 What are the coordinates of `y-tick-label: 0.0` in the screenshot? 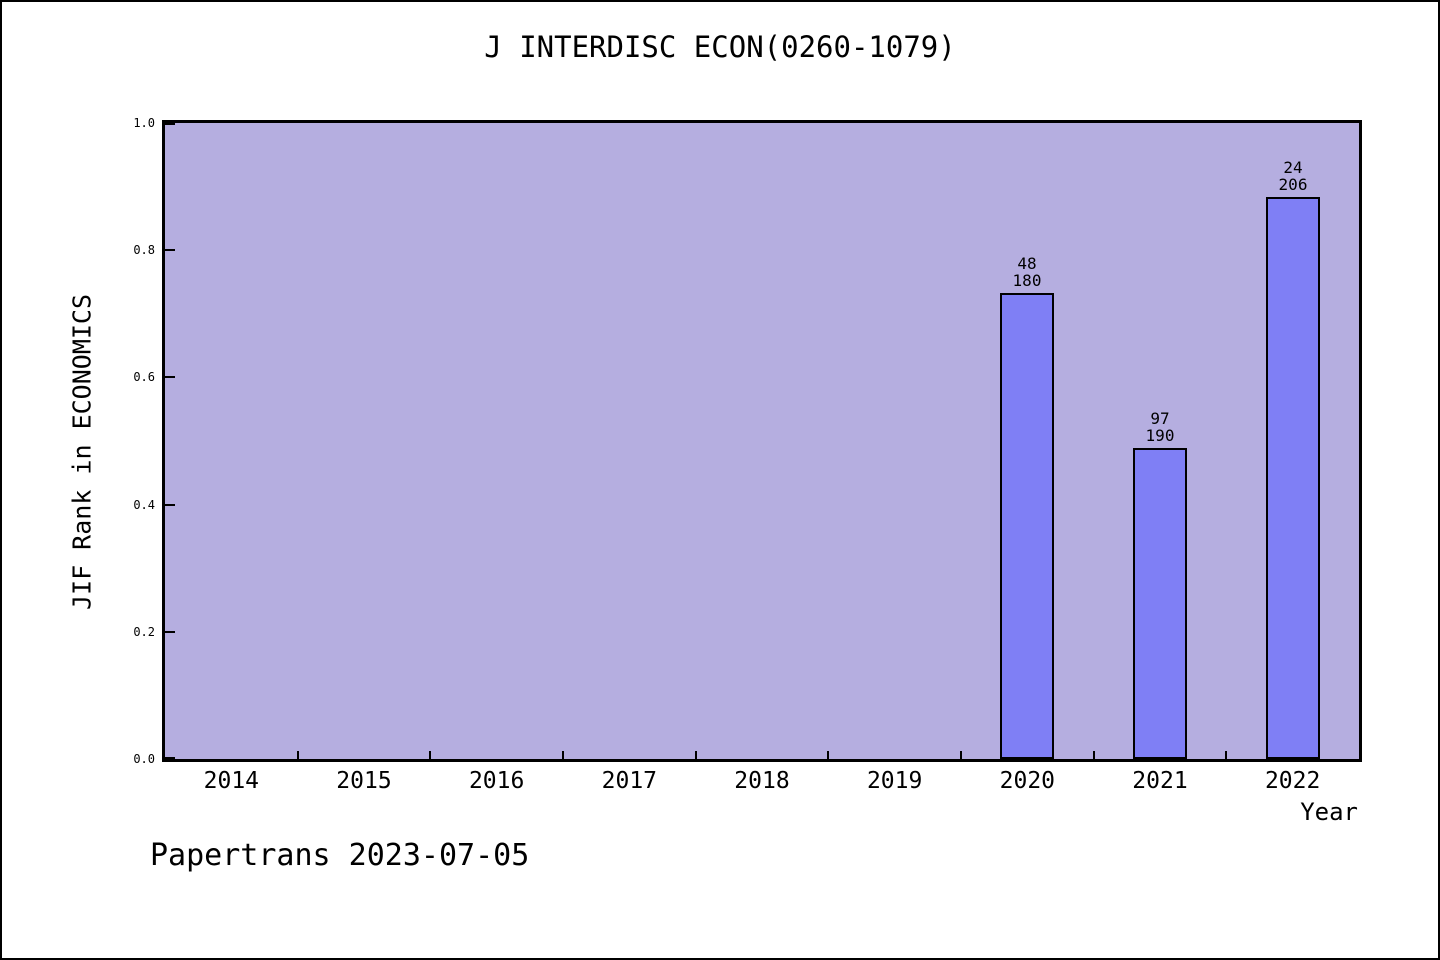 It's located at (144, 759).